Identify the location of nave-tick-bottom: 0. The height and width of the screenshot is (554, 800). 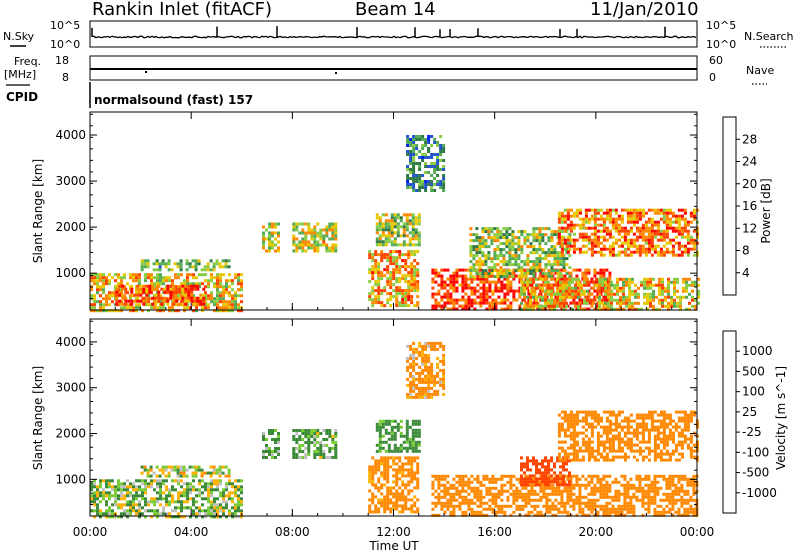
(712, 77).